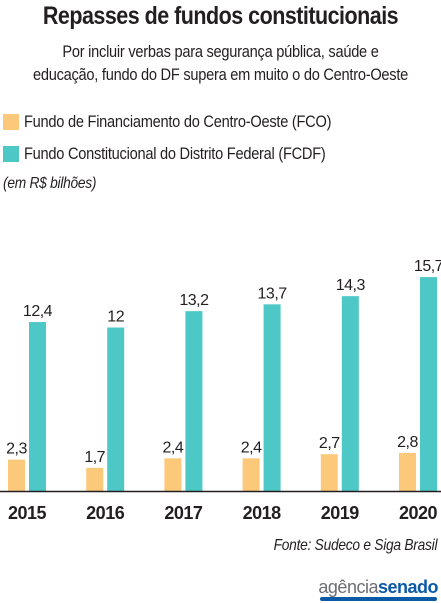  I want to click on bar-fcdf-2018, so click(272, 397).